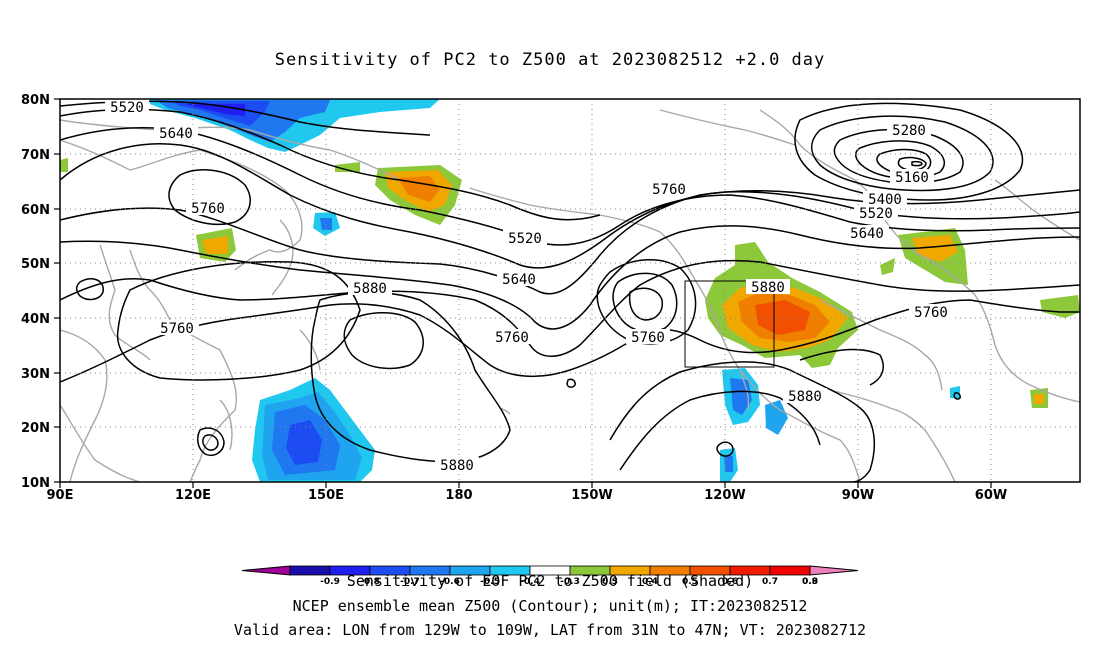  Describe the element at coordinates (450, 582) in the screenshot. I see `colorbar-tick-label: -0.6` at that location.